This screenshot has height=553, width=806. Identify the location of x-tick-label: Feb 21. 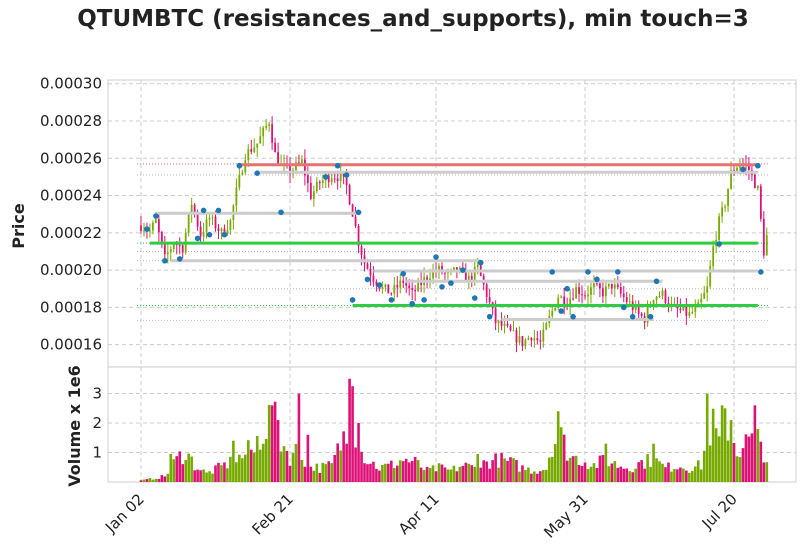
(272, 514).